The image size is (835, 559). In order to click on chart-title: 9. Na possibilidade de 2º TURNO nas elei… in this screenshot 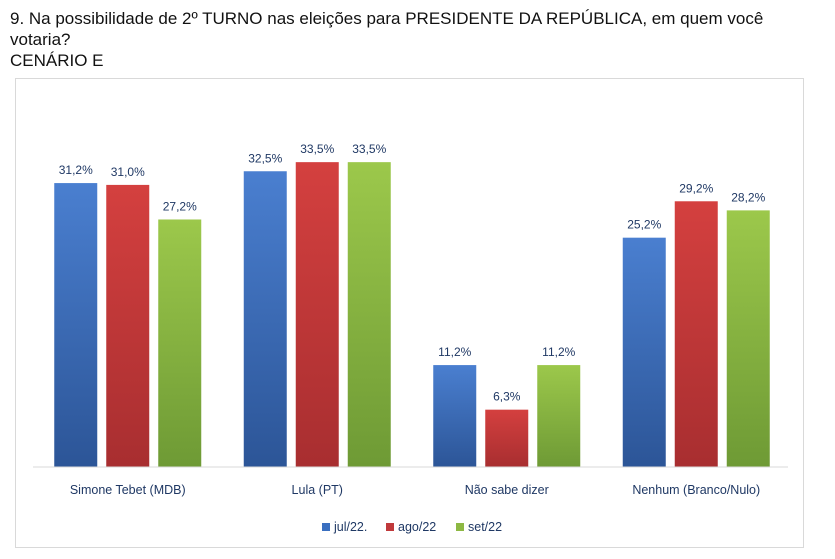, I will do `click(417, 39)`.